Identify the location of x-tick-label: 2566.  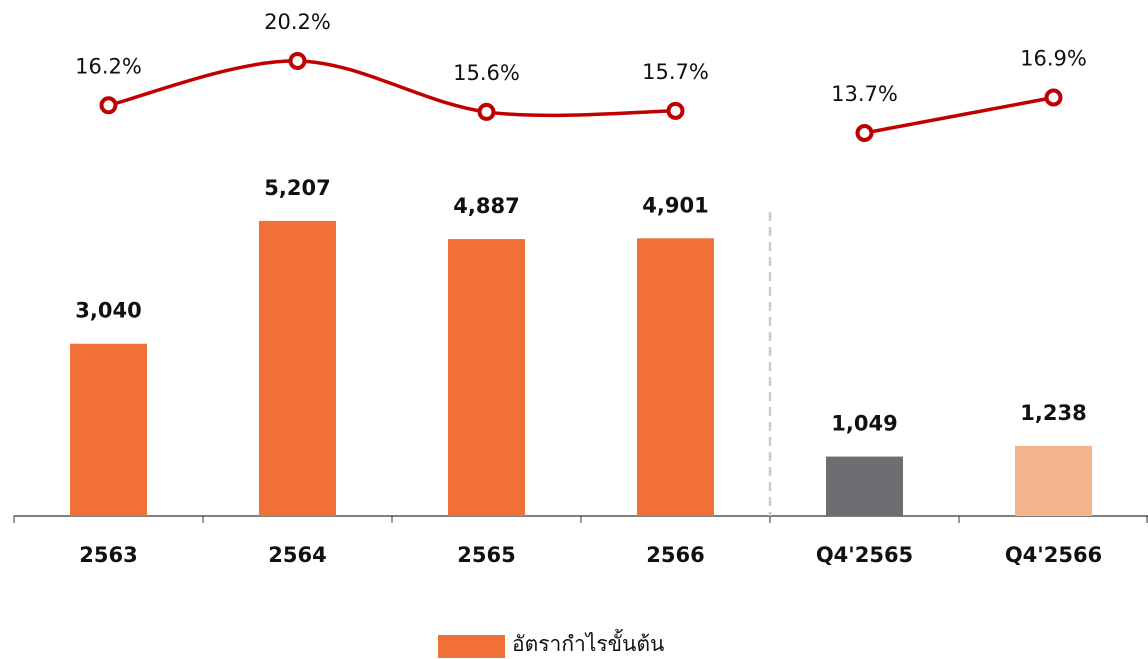
(675, 555).